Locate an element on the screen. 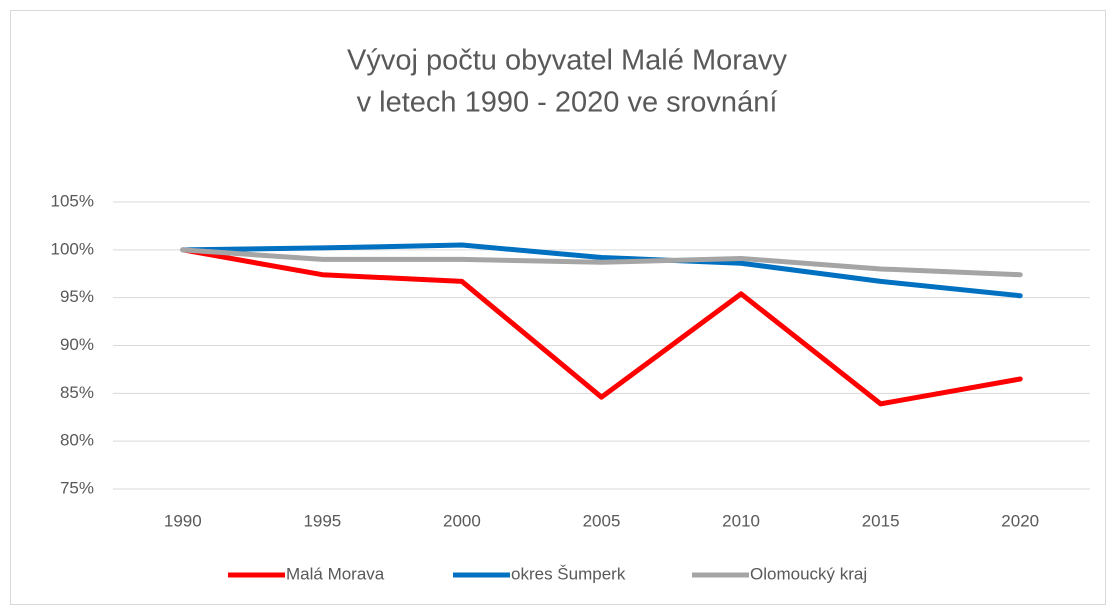  y-tick-label: 100% is located at coordinates (72, 248).